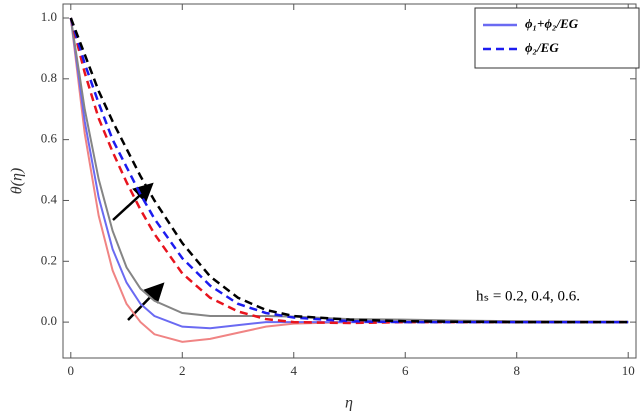 The width and height of the screenshot is (644, 416). I want to click on y-tick-label: 0.4, so click(49, 198).